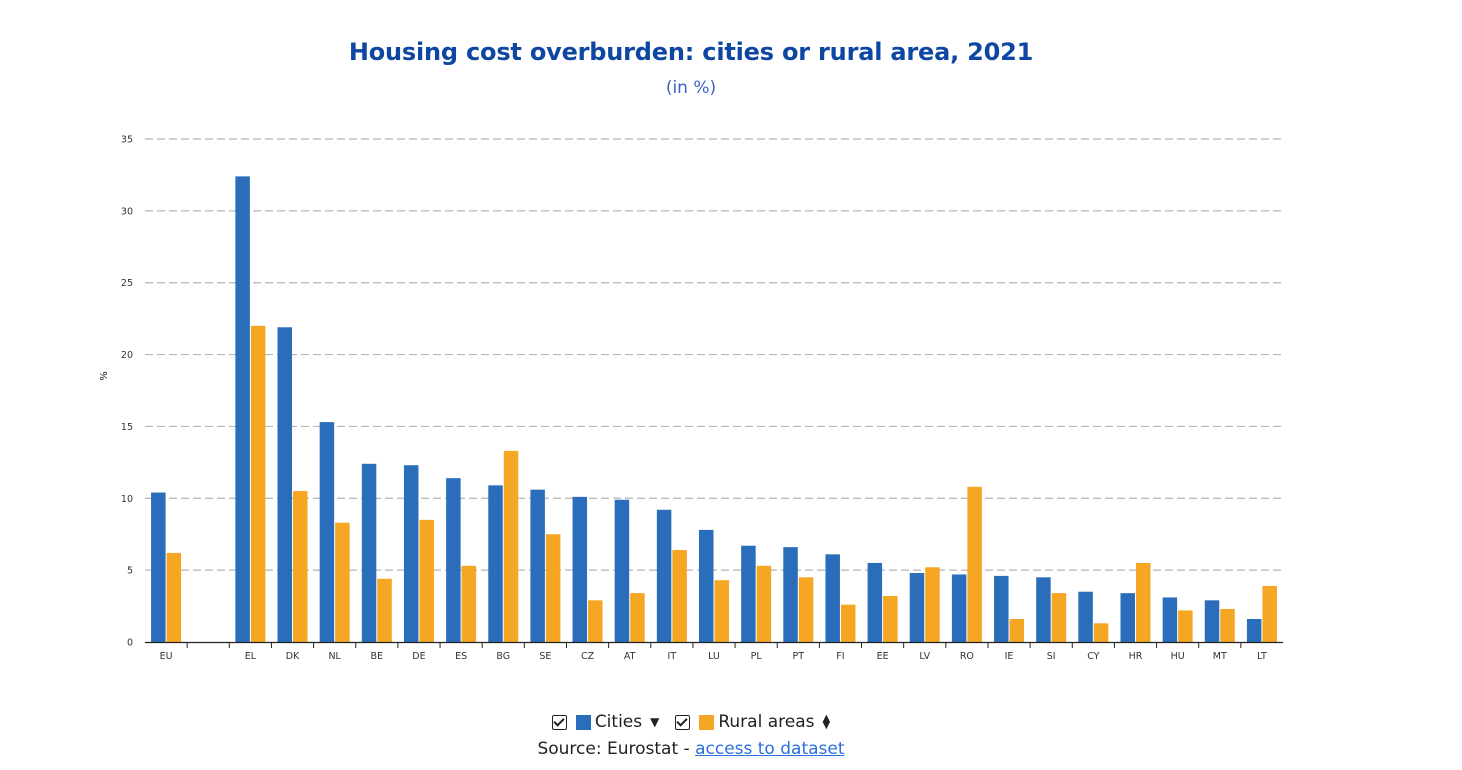 The image size is (1462, 770). Describe the element at coordinates (583, 722) in the screenshot. I see `cities-color-swatch` at that location.